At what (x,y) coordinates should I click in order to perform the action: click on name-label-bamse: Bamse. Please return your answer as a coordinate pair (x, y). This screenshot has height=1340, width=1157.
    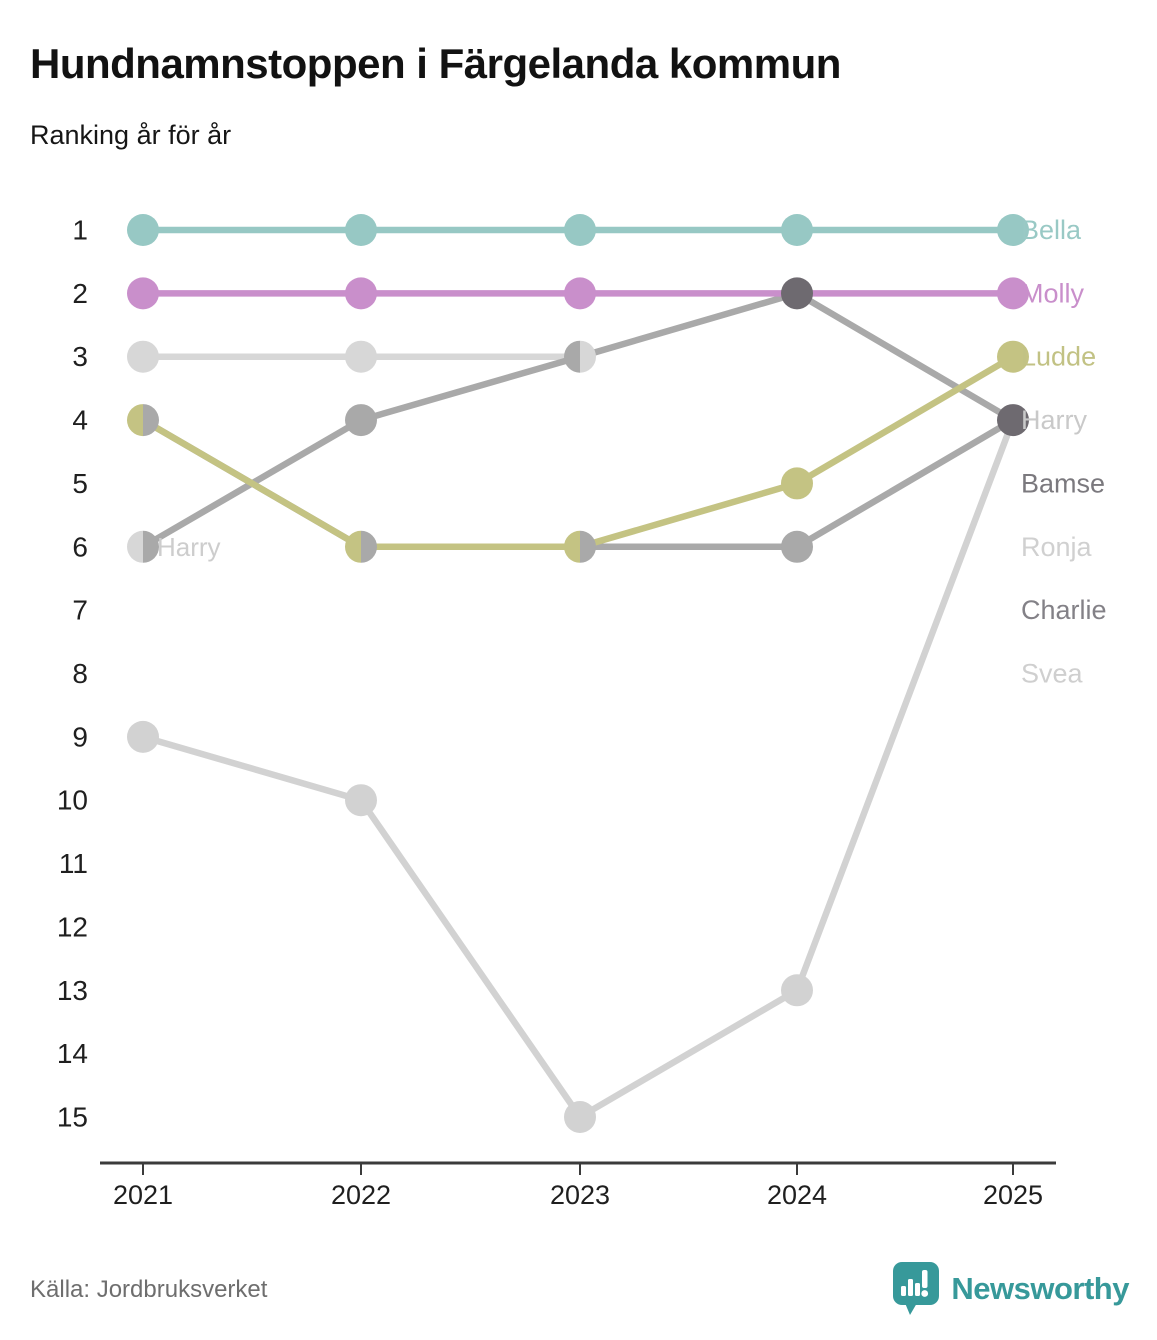
    Looking at the image, I should click on (1063, 483).